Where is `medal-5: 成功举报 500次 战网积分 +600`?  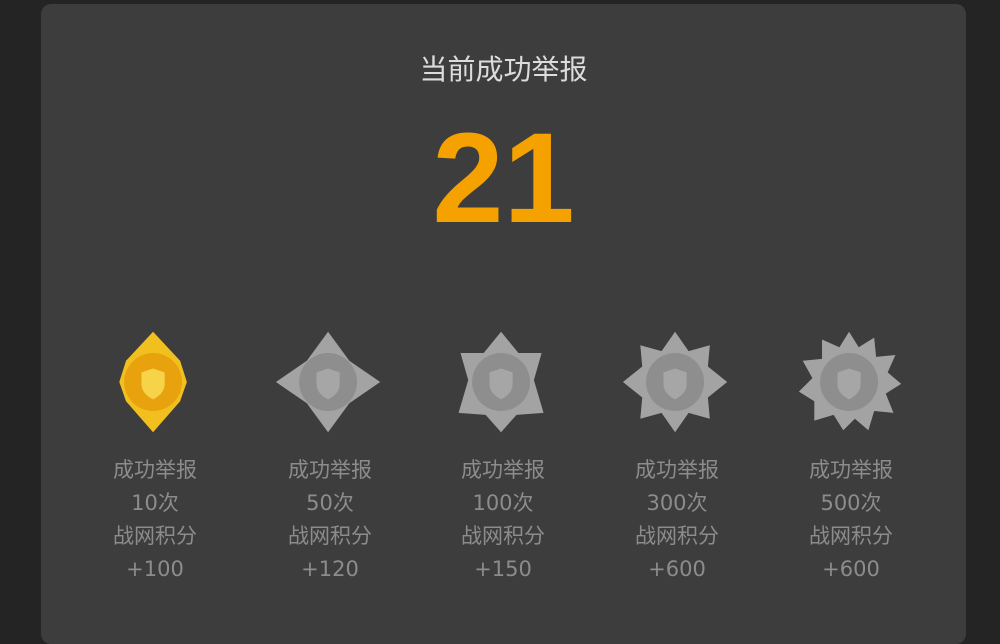 medal-5: 成功举报 500次 战网积分 +600 is located at coordinates (851, 456).